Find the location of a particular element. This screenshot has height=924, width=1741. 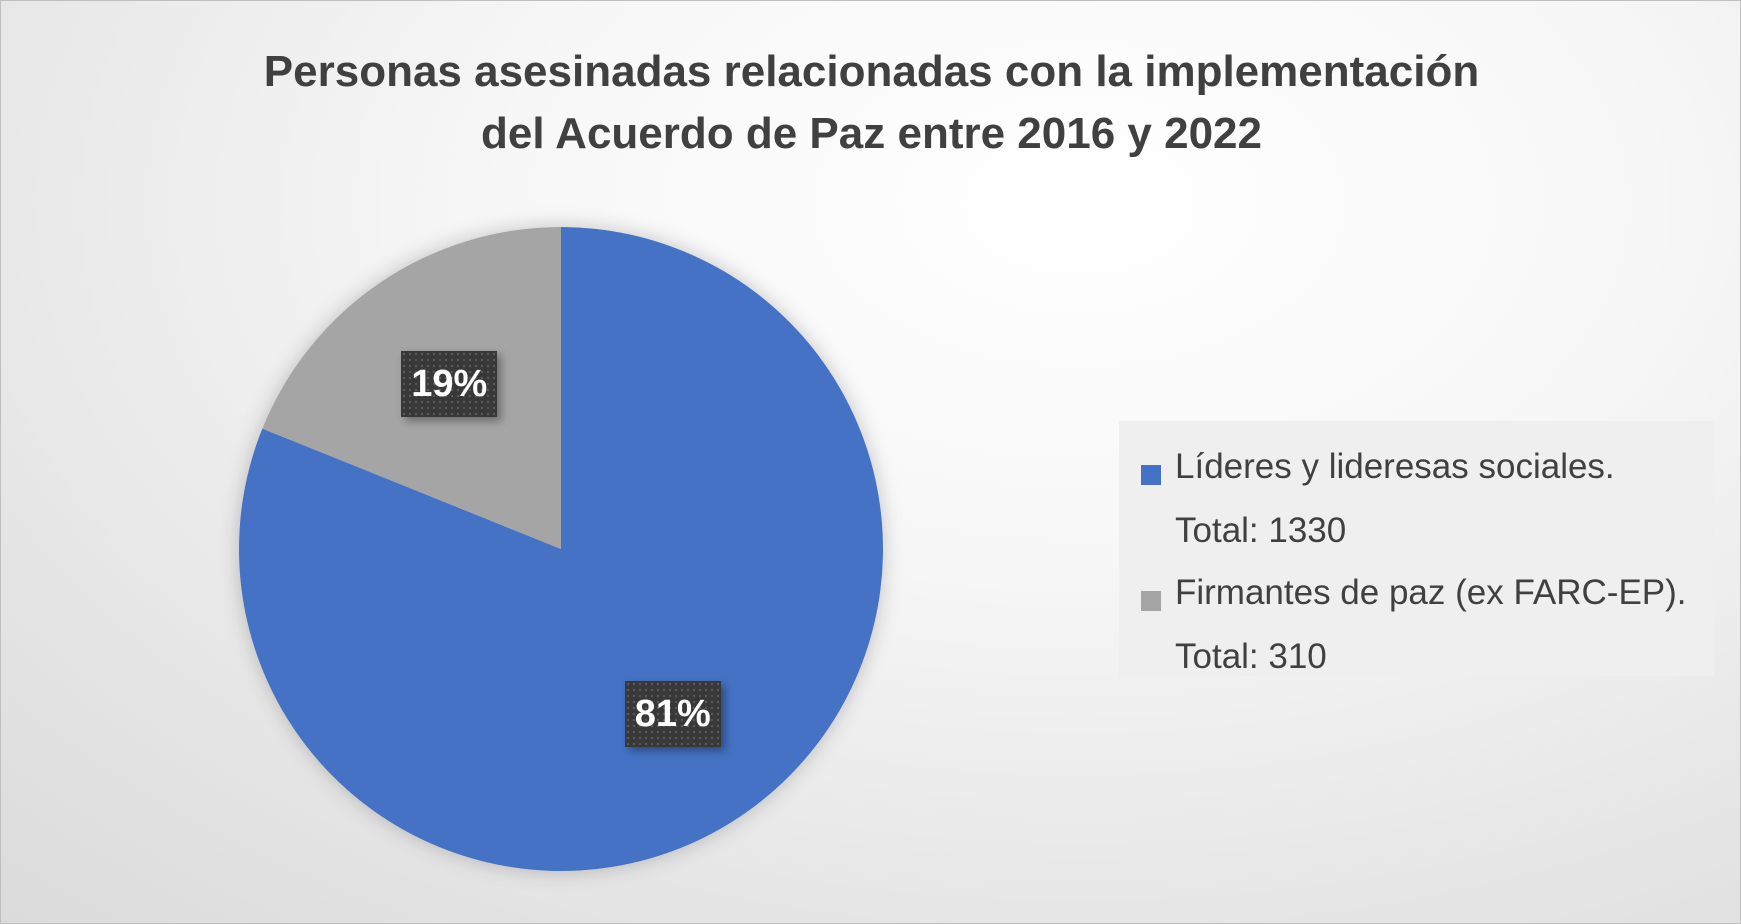

legend-label-firmantes-line-1: Firmantes de paz (ex FARC-EP). is located at coordinates (1431, 592).